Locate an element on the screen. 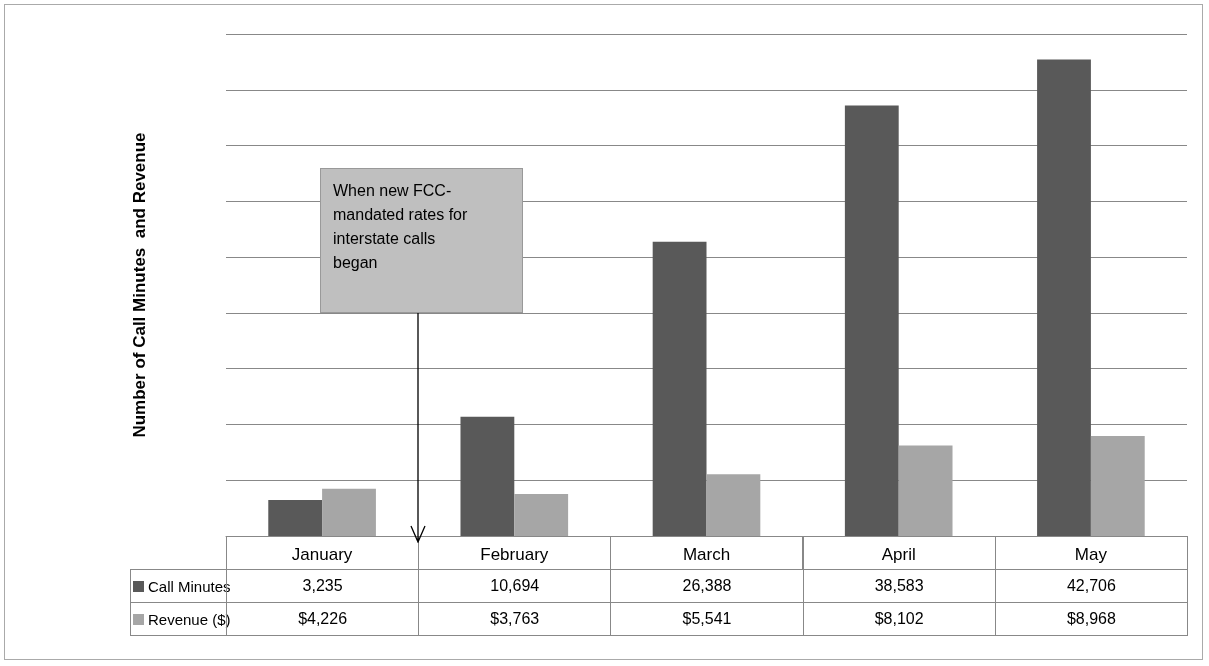 This screenshot has width=1209, height=666. data-label: 10,694 is located at coordinates (515, 586).